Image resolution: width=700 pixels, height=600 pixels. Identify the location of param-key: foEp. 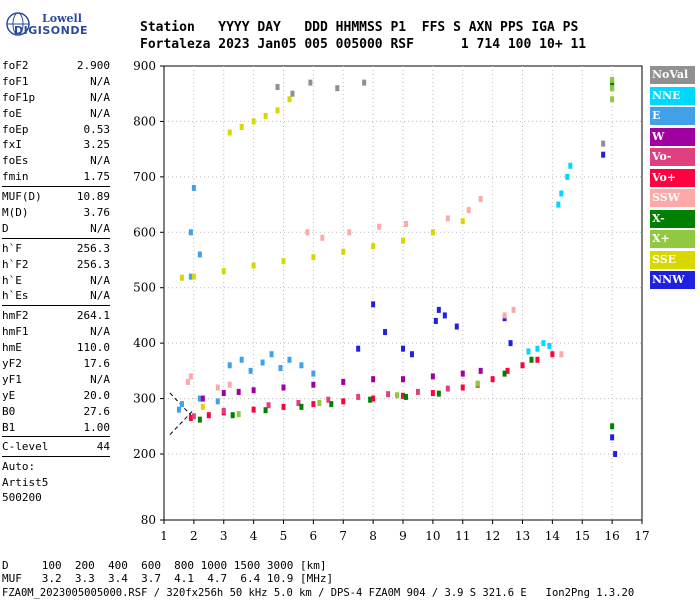
(15, 129).